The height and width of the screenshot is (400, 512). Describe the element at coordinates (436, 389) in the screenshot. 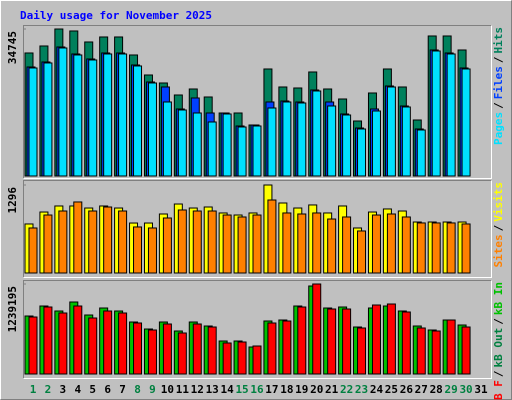

I see `x-tick-label: 28` at that location.